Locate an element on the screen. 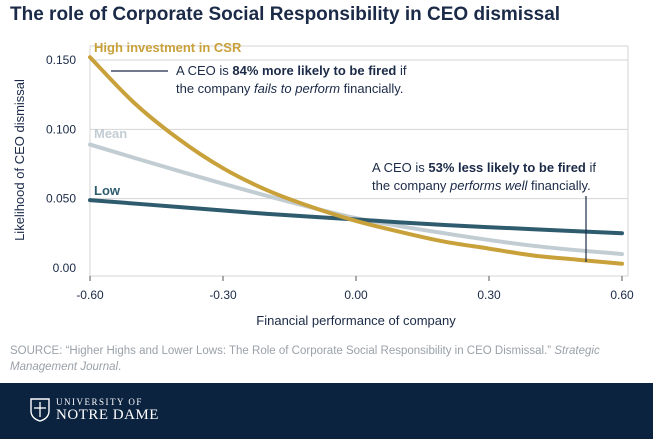 This screenshot has width=653, height=439. x-tick-label: -0.30 is located at coordinates (223, 295).